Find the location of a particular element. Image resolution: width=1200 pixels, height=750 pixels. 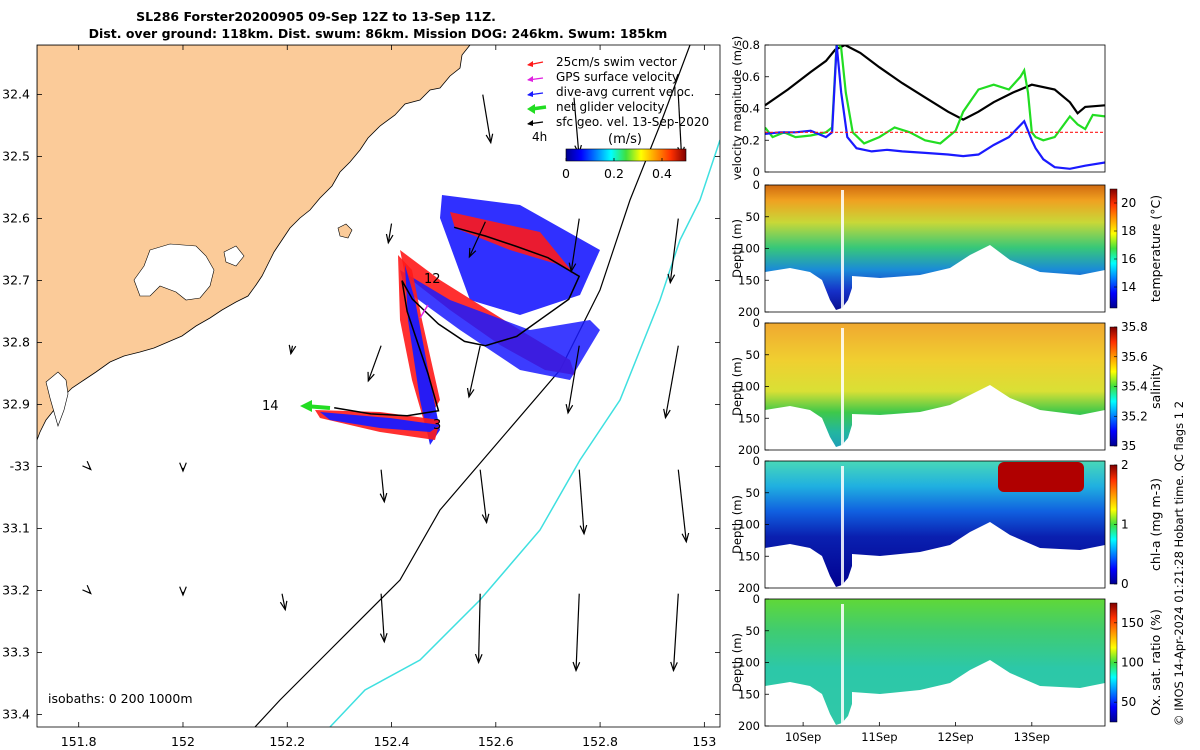

section-colorbar-tick-label: 100 is located at coordinates (1132, 663).